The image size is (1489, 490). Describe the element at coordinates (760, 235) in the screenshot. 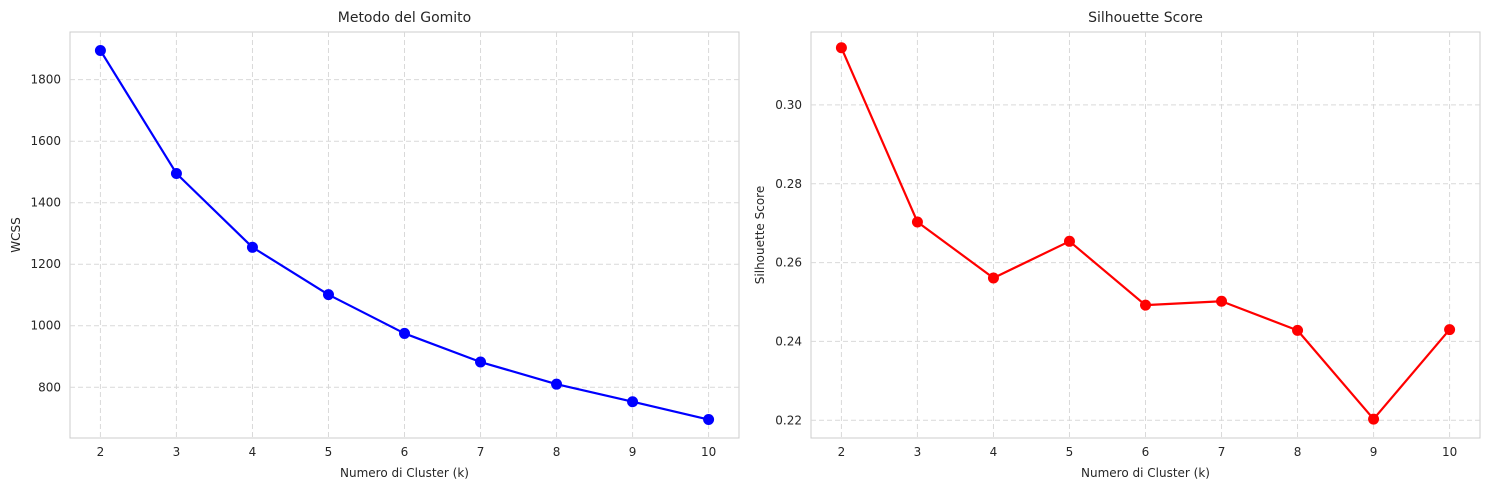

I see `y-axis-label: Silhouette Score` at that location.